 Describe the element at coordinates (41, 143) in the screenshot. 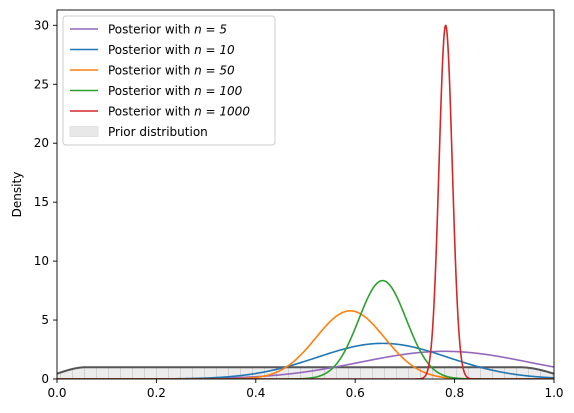

I see `y-tick-label: 20` at that location.